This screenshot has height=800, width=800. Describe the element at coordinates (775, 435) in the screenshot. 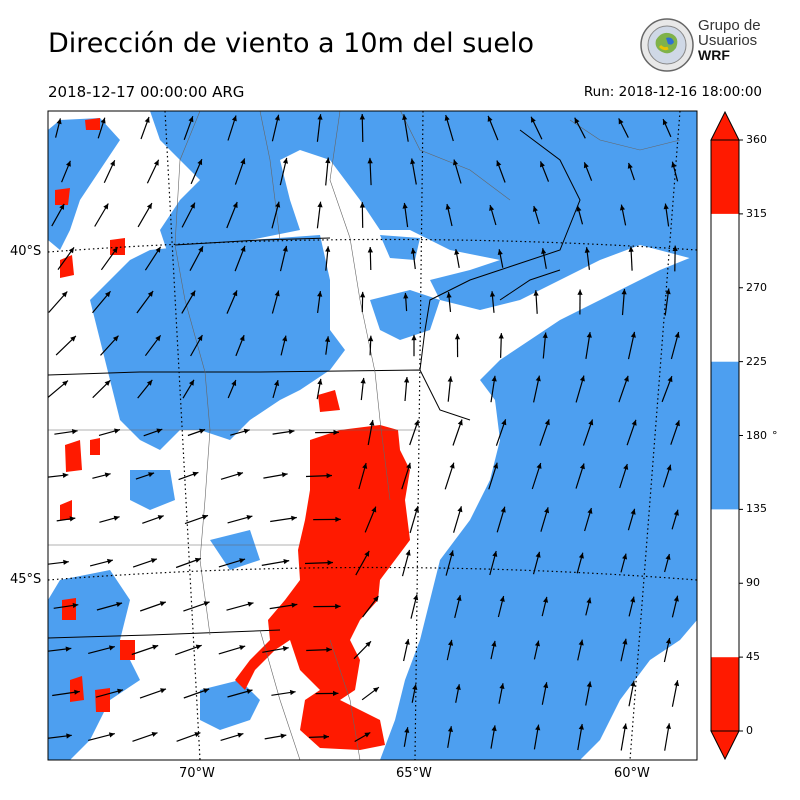

I see `colorbar-unit: °` at that location.